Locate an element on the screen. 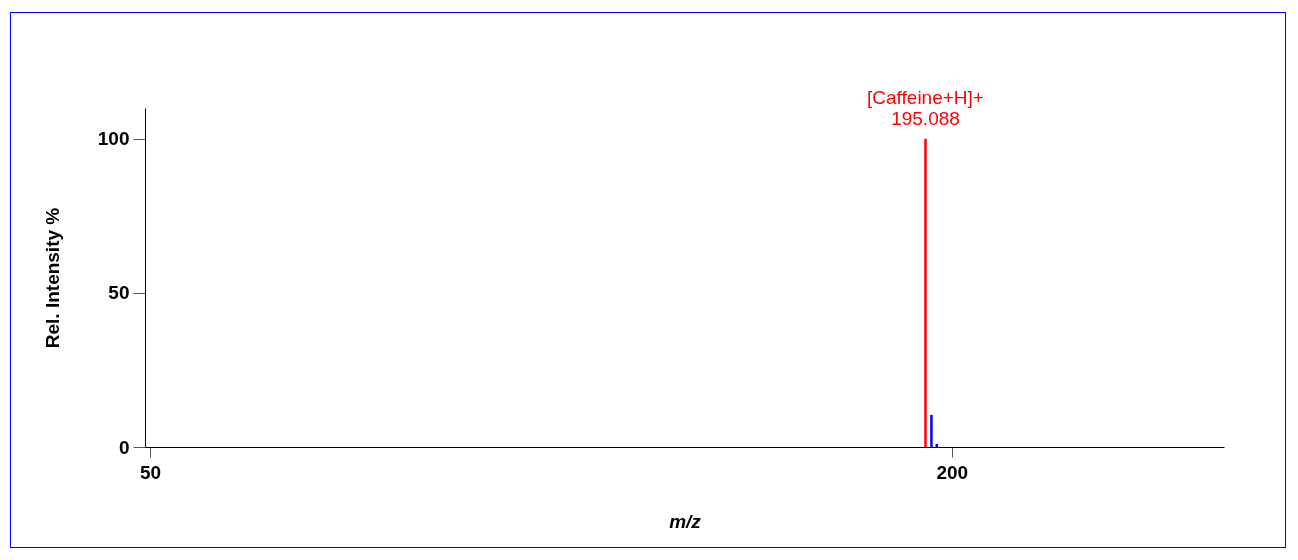 The image size is (1298, 560). y-tick-label: 100 is located at coordinates (113, 139).